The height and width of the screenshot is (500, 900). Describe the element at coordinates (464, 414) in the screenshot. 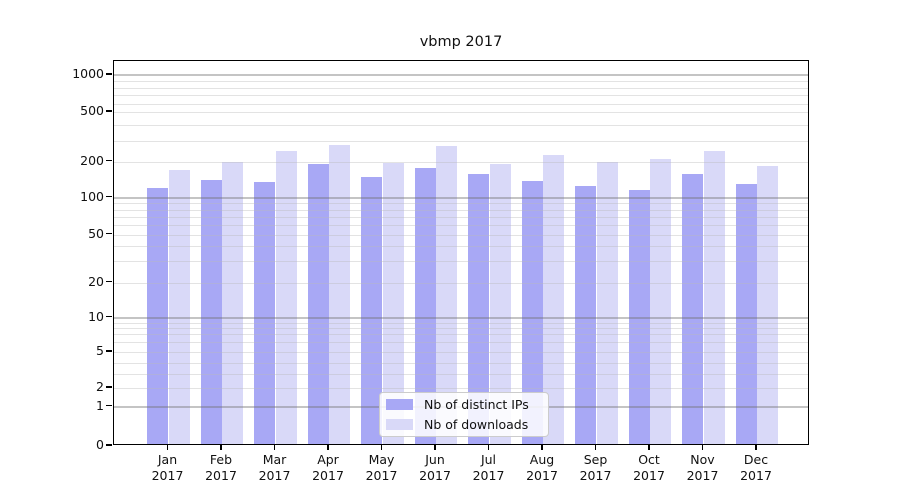

I see `legend: Nb of distinct IPs Nb of downloads` at that location.